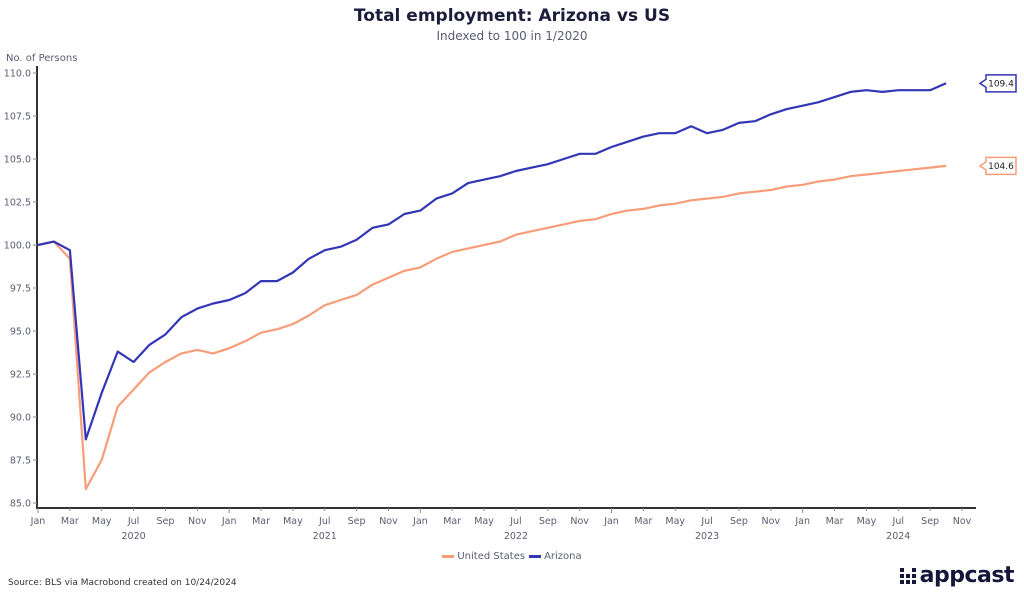 This screenshot has height=596, width=1024. I want to click on y-tick-label: 90.0, so click(20, 418).